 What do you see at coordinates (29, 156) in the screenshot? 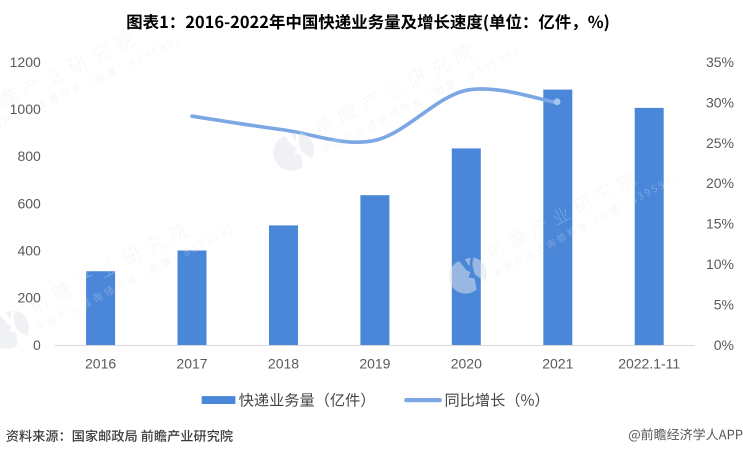
I see `svg-text: 800` at bounding box center [29, 156].